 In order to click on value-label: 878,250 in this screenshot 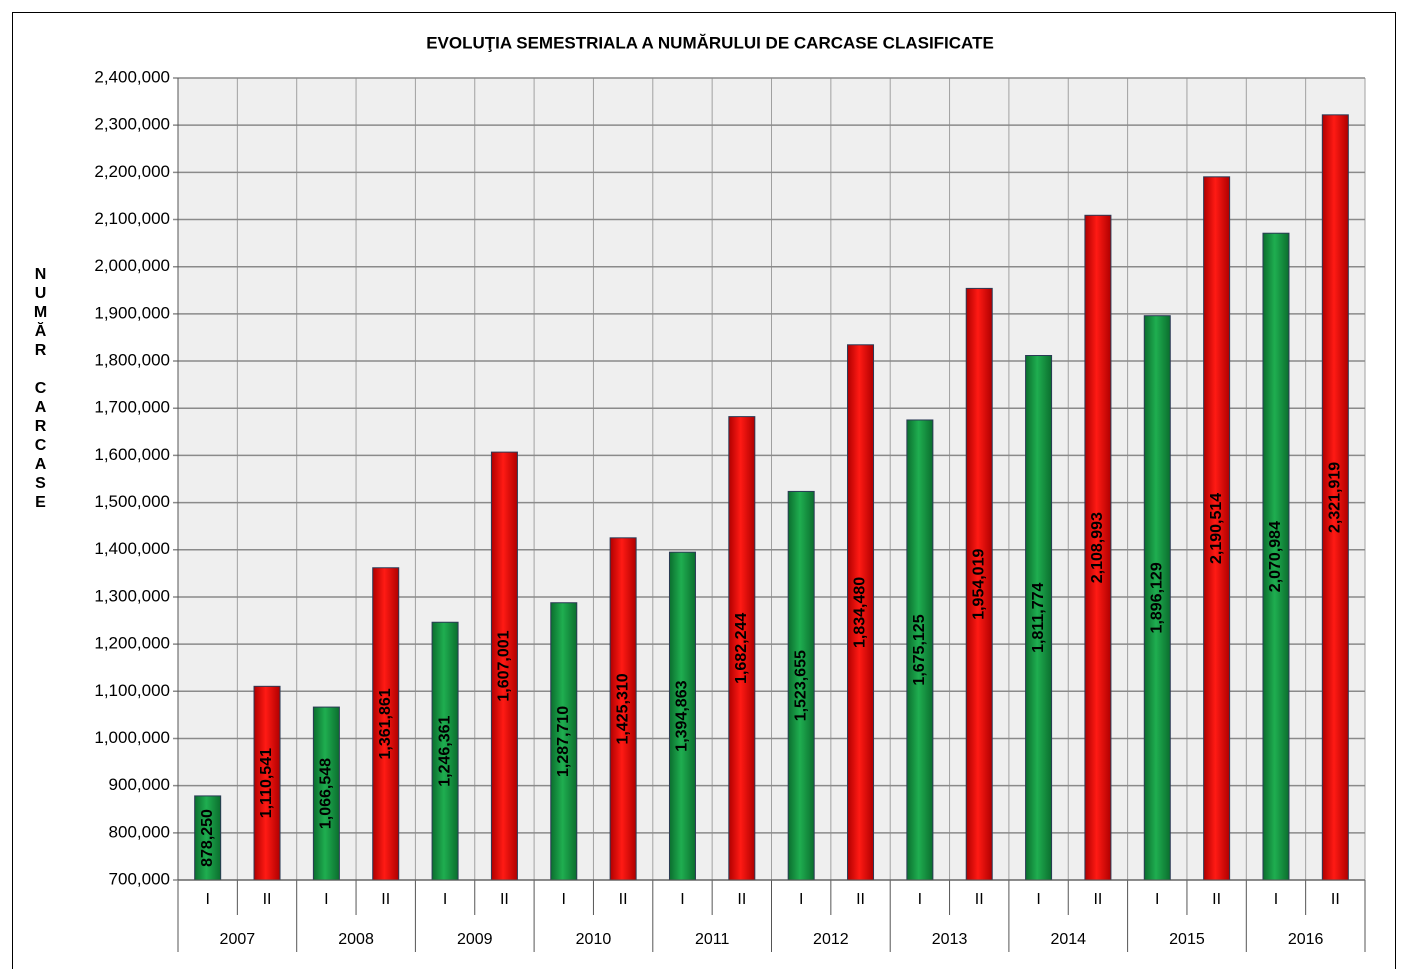, I will do `click(207, 838)`.